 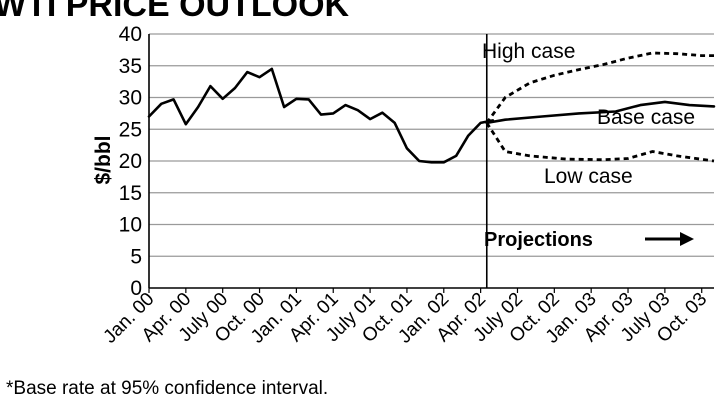 What do you see at coordinates (130, 98) in the screenshot?
I see `y-tick-label-30: 30` at bounding box center [130, 98].